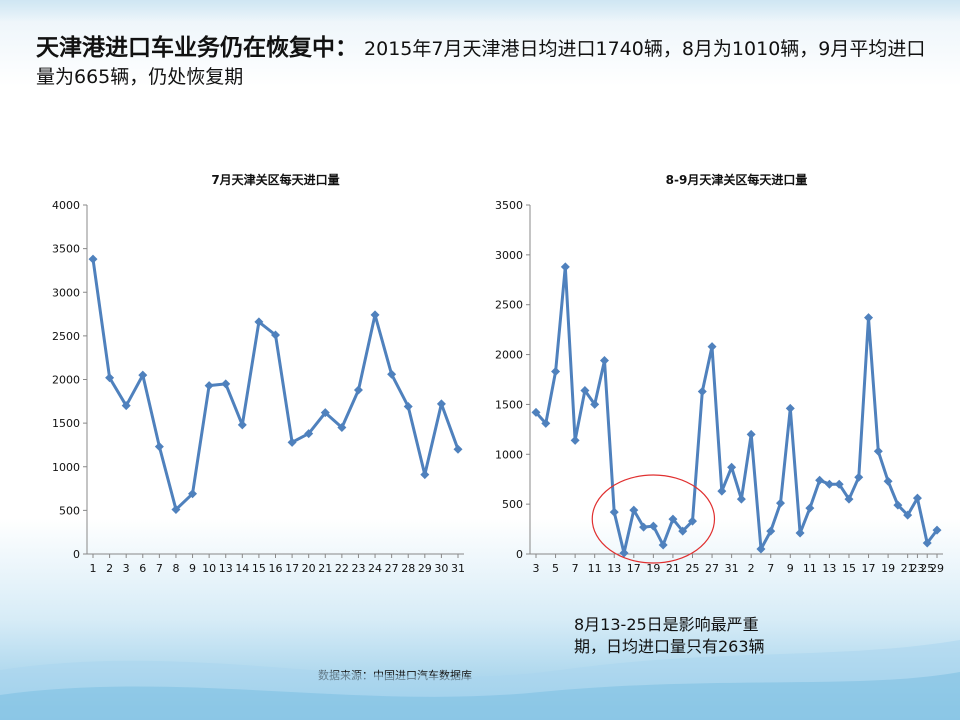 This screenshot has height=720, width=960. What do you see at coordinates (937, 568) in the screenshot?
I see `x-tick-label: 29` at bounding box center [937, 568].